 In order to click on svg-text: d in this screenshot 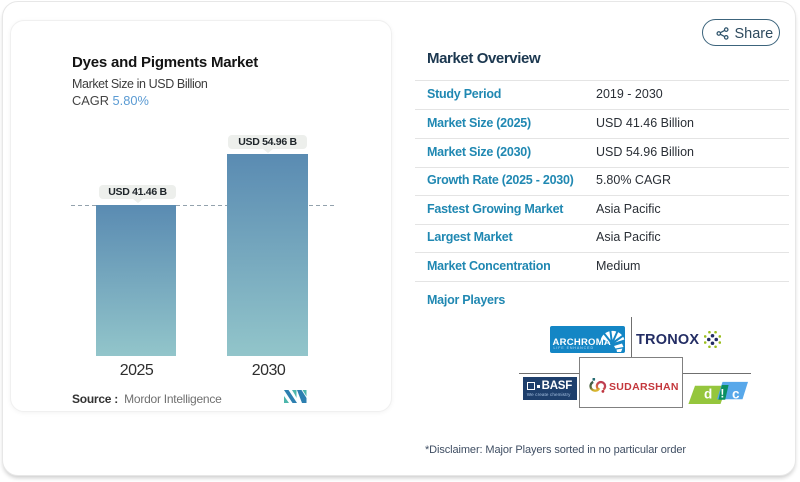, I will do `click(708, 394)`.